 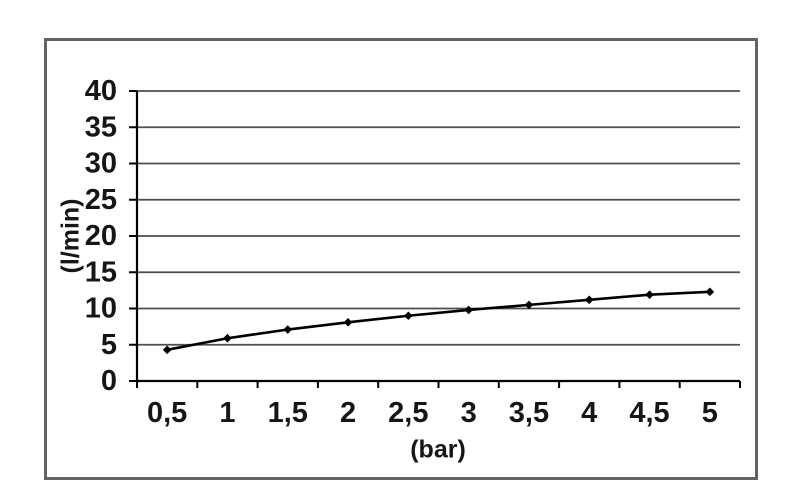 I want to click on y-tick-label: 25, so click(x=101, y=200).